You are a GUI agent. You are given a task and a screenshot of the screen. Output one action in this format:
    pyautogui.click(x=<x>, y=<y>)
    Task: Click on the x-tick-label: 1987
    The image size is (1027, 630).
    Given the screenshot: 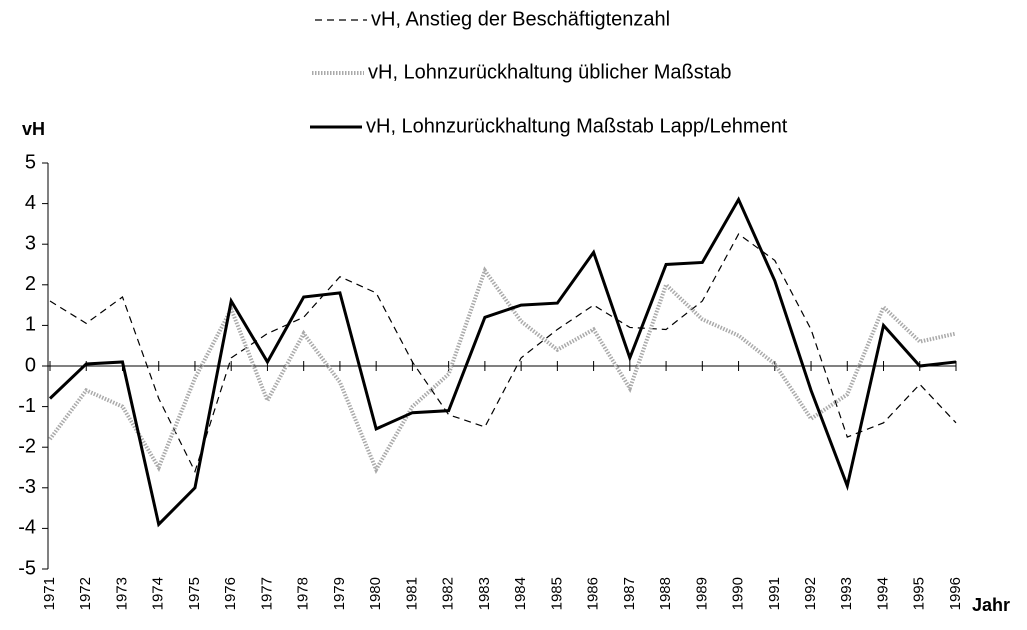 What is the action you would take?
    pyautogui.click(x=629, y=593)
    